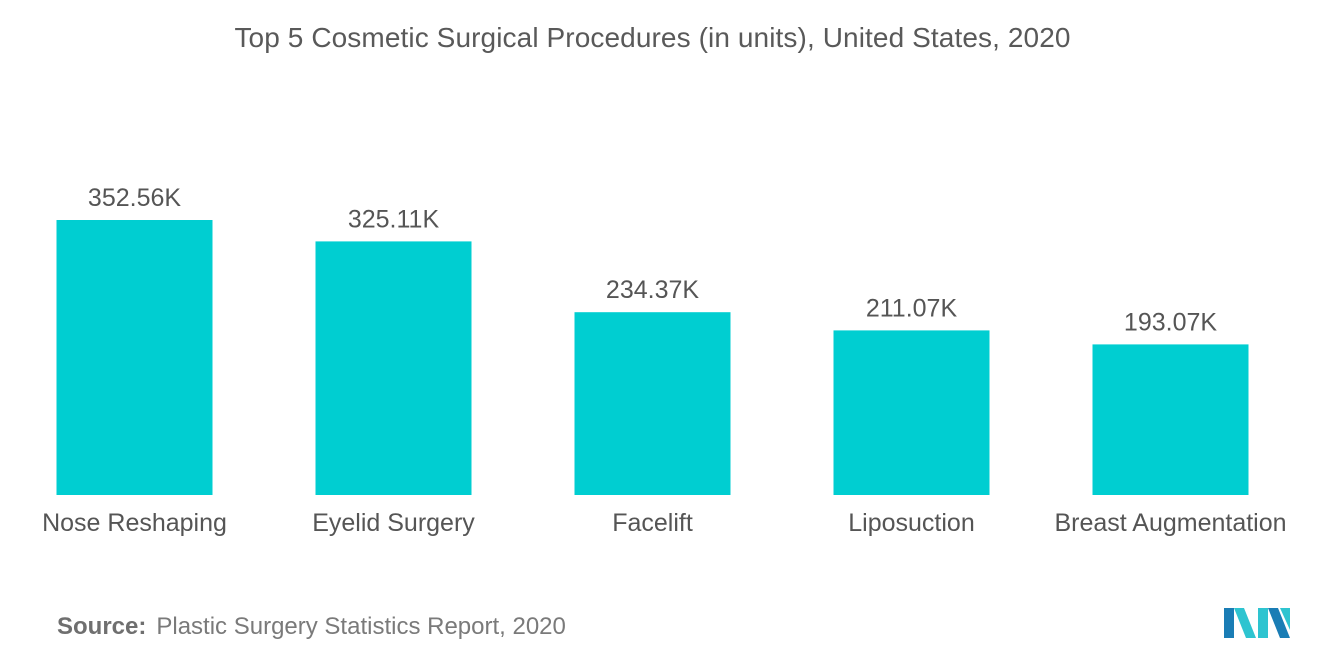 The height and width of the screenshot is (665, 1320). What do you see at coordinates (911, 412) in the screenshot?
I see `bar-liposuction` at bounding box center [911, 412].